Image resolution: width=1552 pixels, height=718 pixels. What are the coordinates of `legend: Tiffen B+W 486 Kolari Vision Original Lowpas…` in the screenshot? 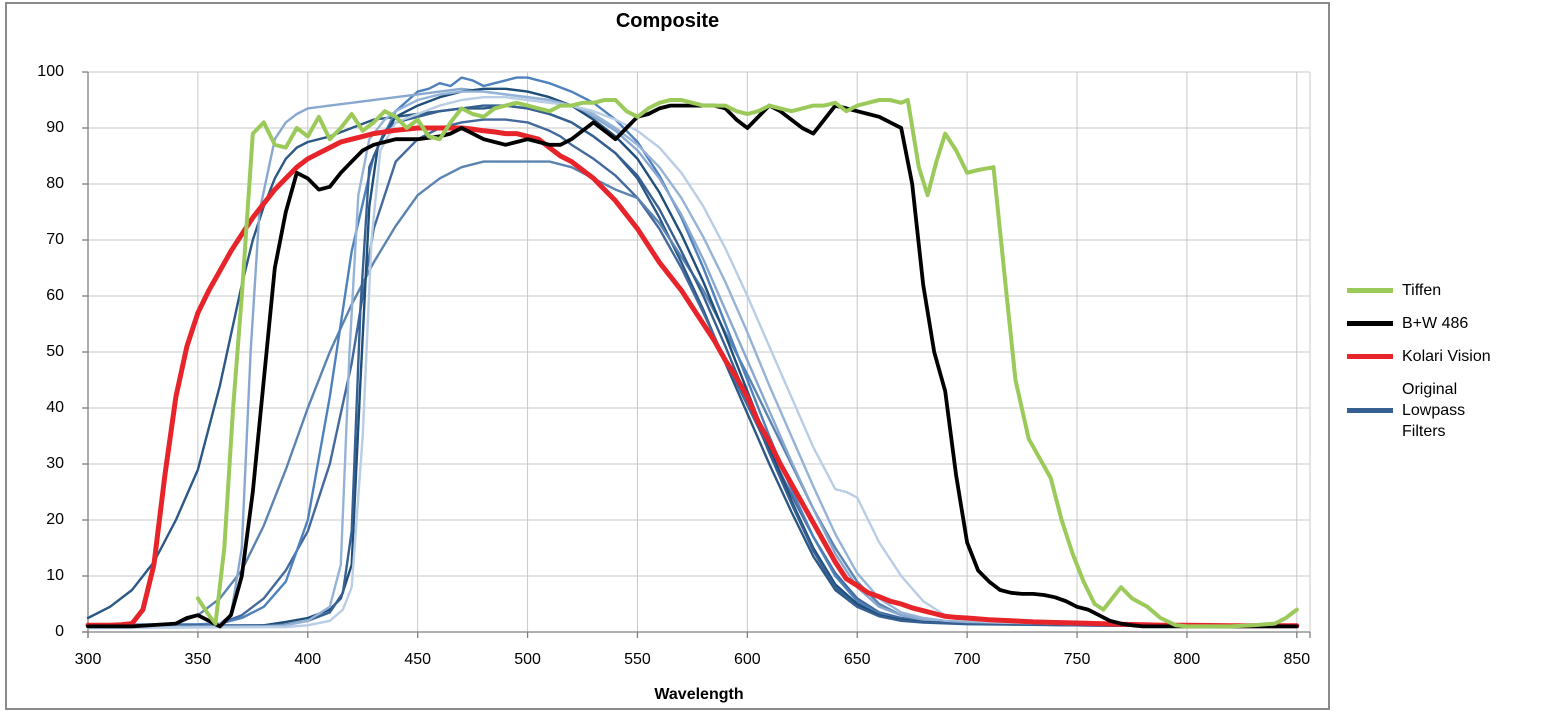 It's located at (1447, 367).